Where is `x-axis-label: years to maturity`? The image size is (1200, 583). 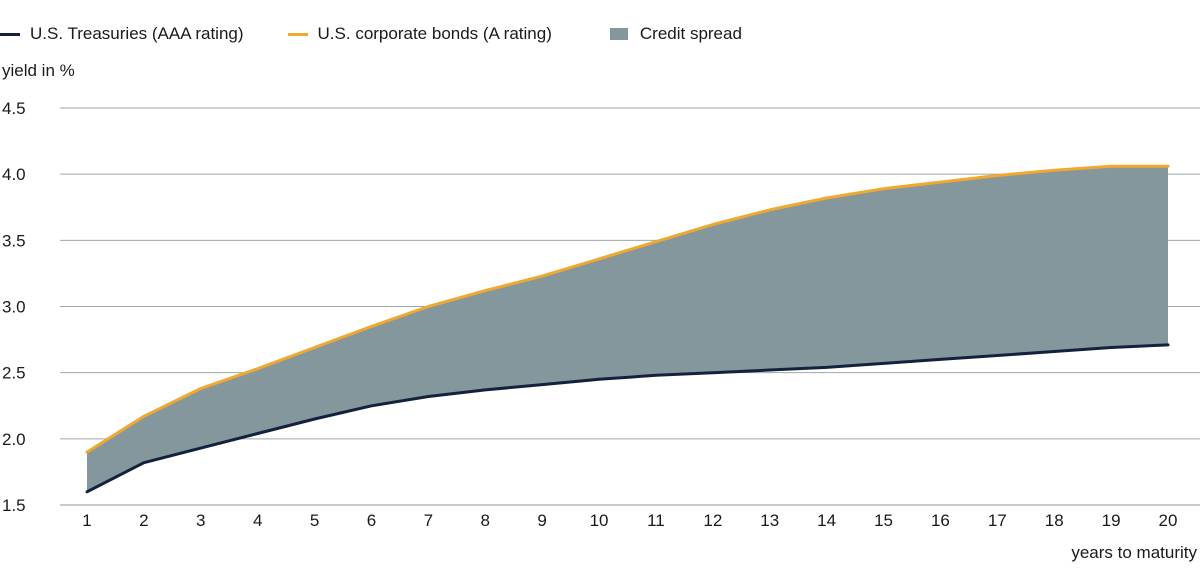
x-axis-label: years to maturity is located at coordinates (1134, 552).